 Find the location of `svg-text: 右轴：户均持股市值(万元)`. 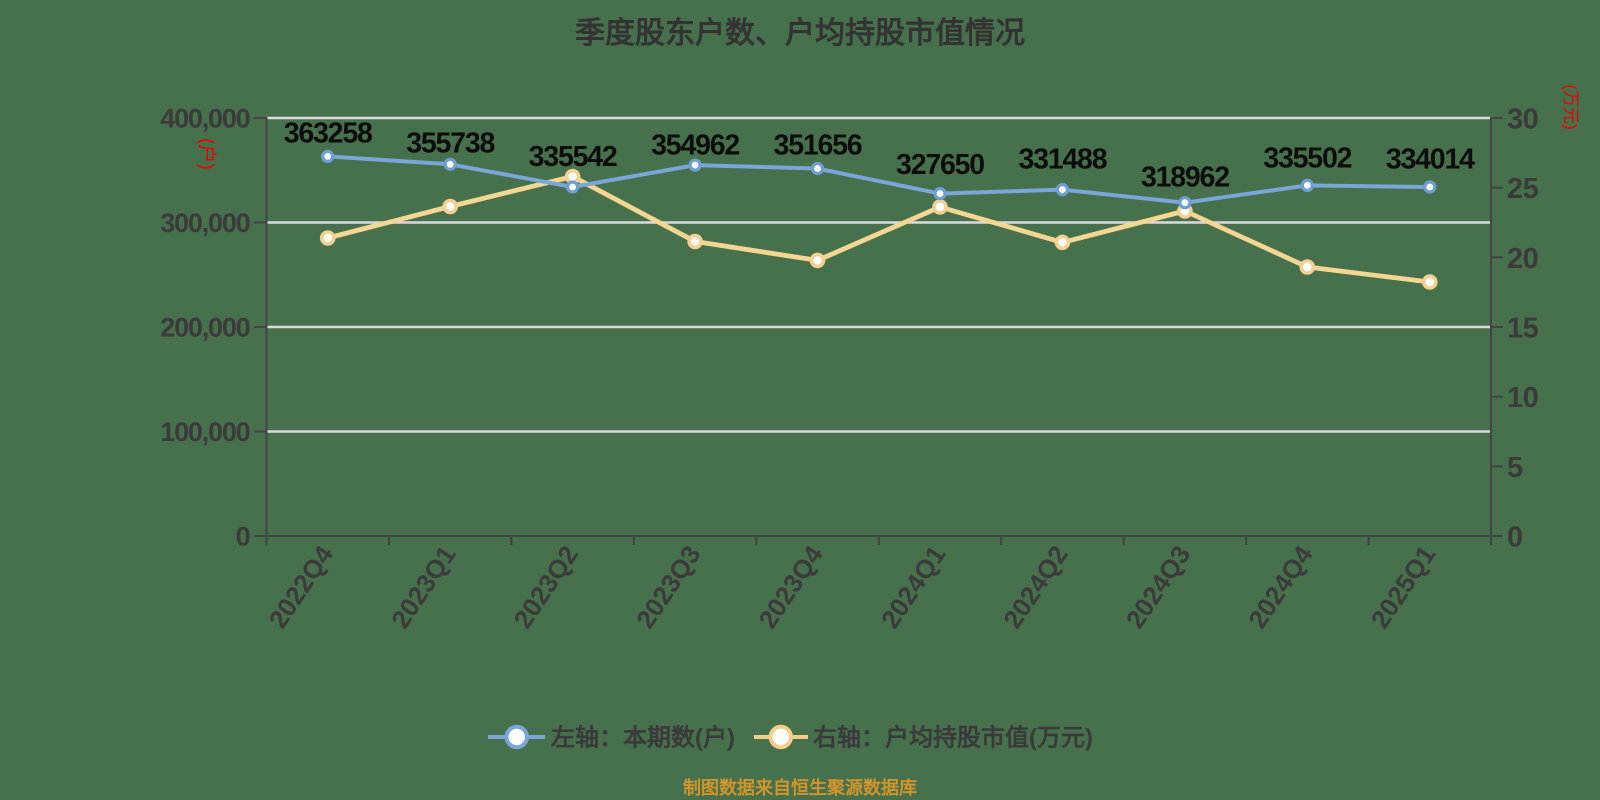

svg-text: 右轴：户均持股市值(万元) is located at coordinates (953, 738).